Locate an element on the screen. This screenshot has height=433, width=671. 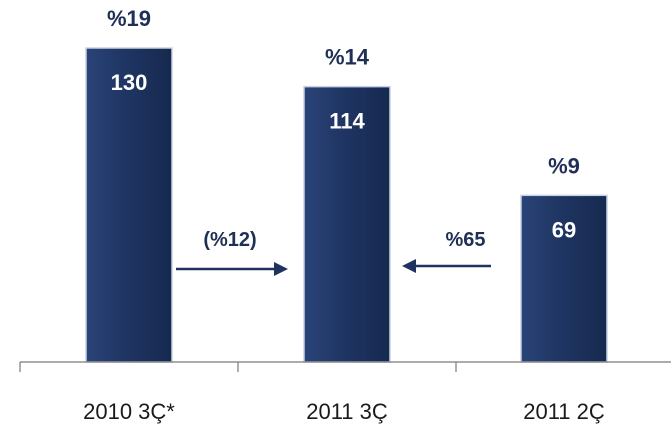
bar-value-label: 130 is located at coordinates (129, 82).